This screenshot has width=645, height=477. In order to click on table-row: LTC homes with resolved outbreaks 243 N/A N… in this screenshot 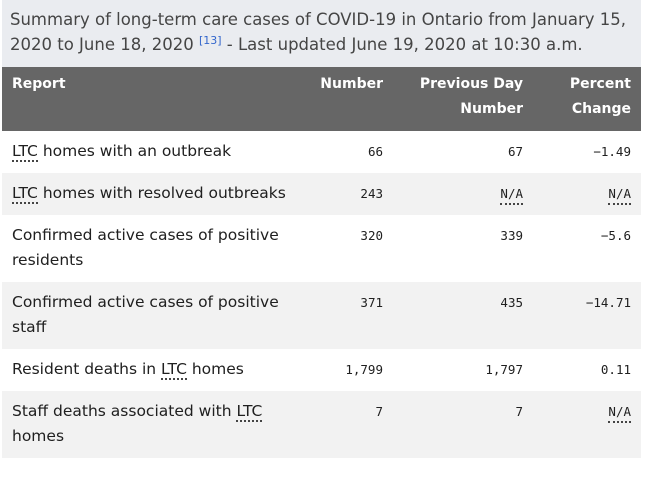, I will do `click(321, 194)`.